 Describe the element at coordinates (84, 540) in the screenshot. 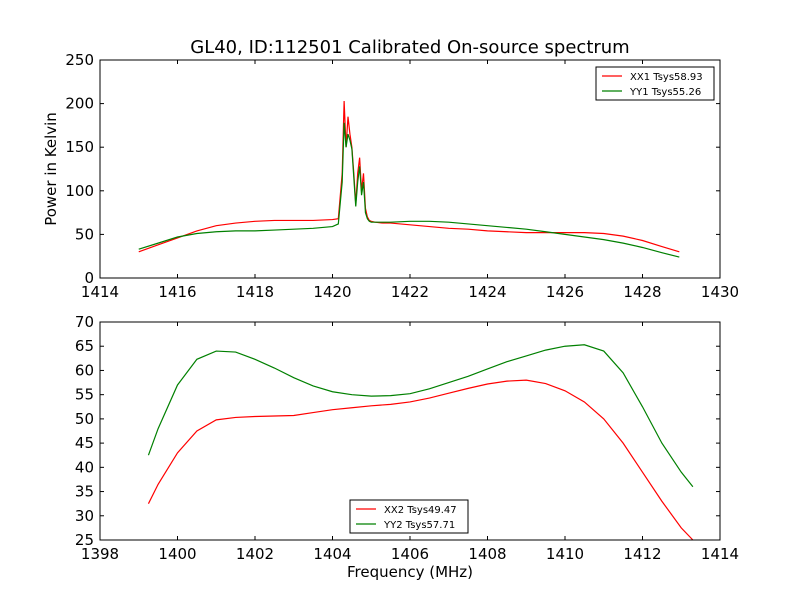

I see `y-tick-label: 25` at that location.